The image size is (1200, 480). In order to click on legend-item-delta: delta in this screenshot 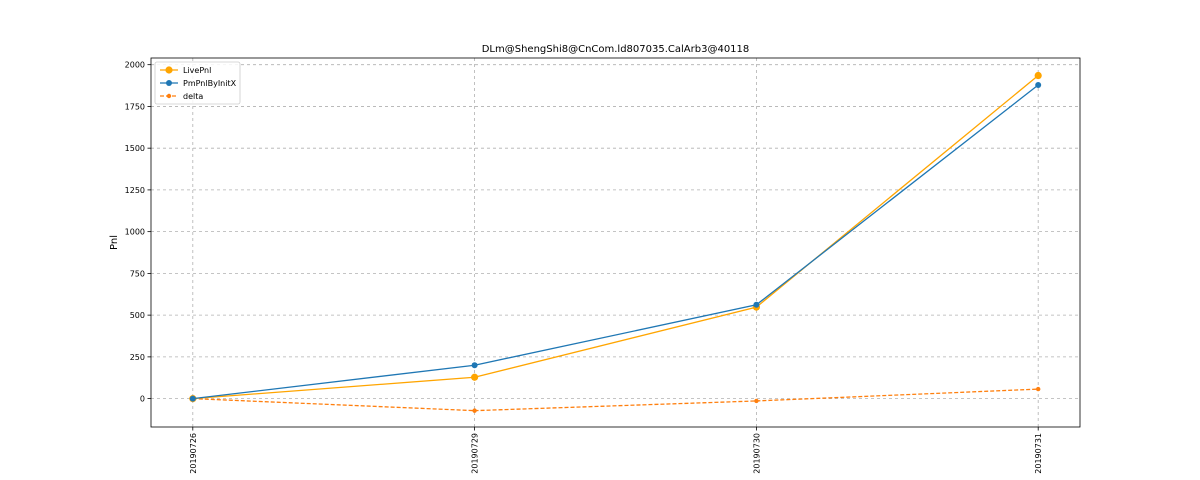, I will do `click(181, 96)`.